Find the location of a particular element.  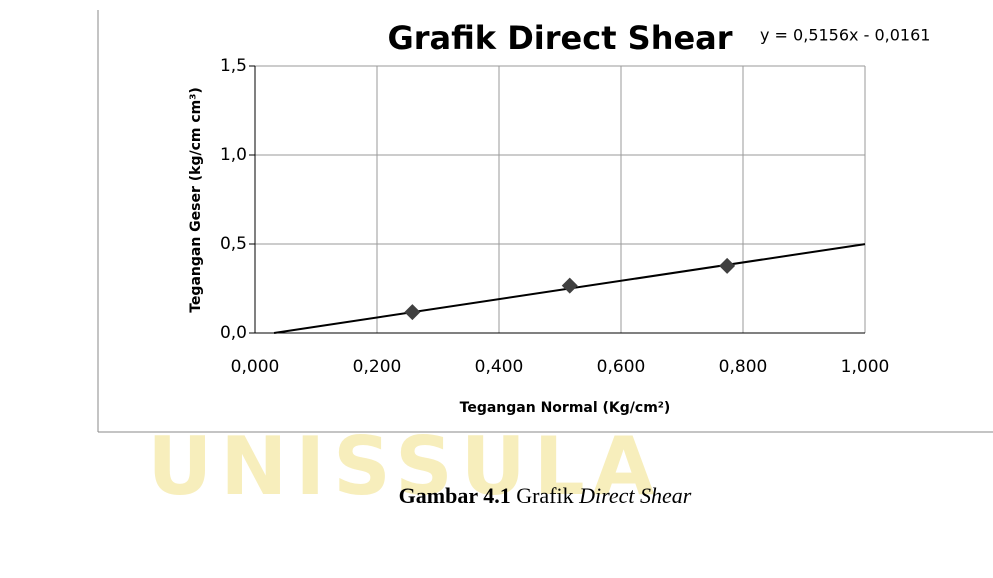

x-tick-label: 0,400 is located at coordinates (499, 367).